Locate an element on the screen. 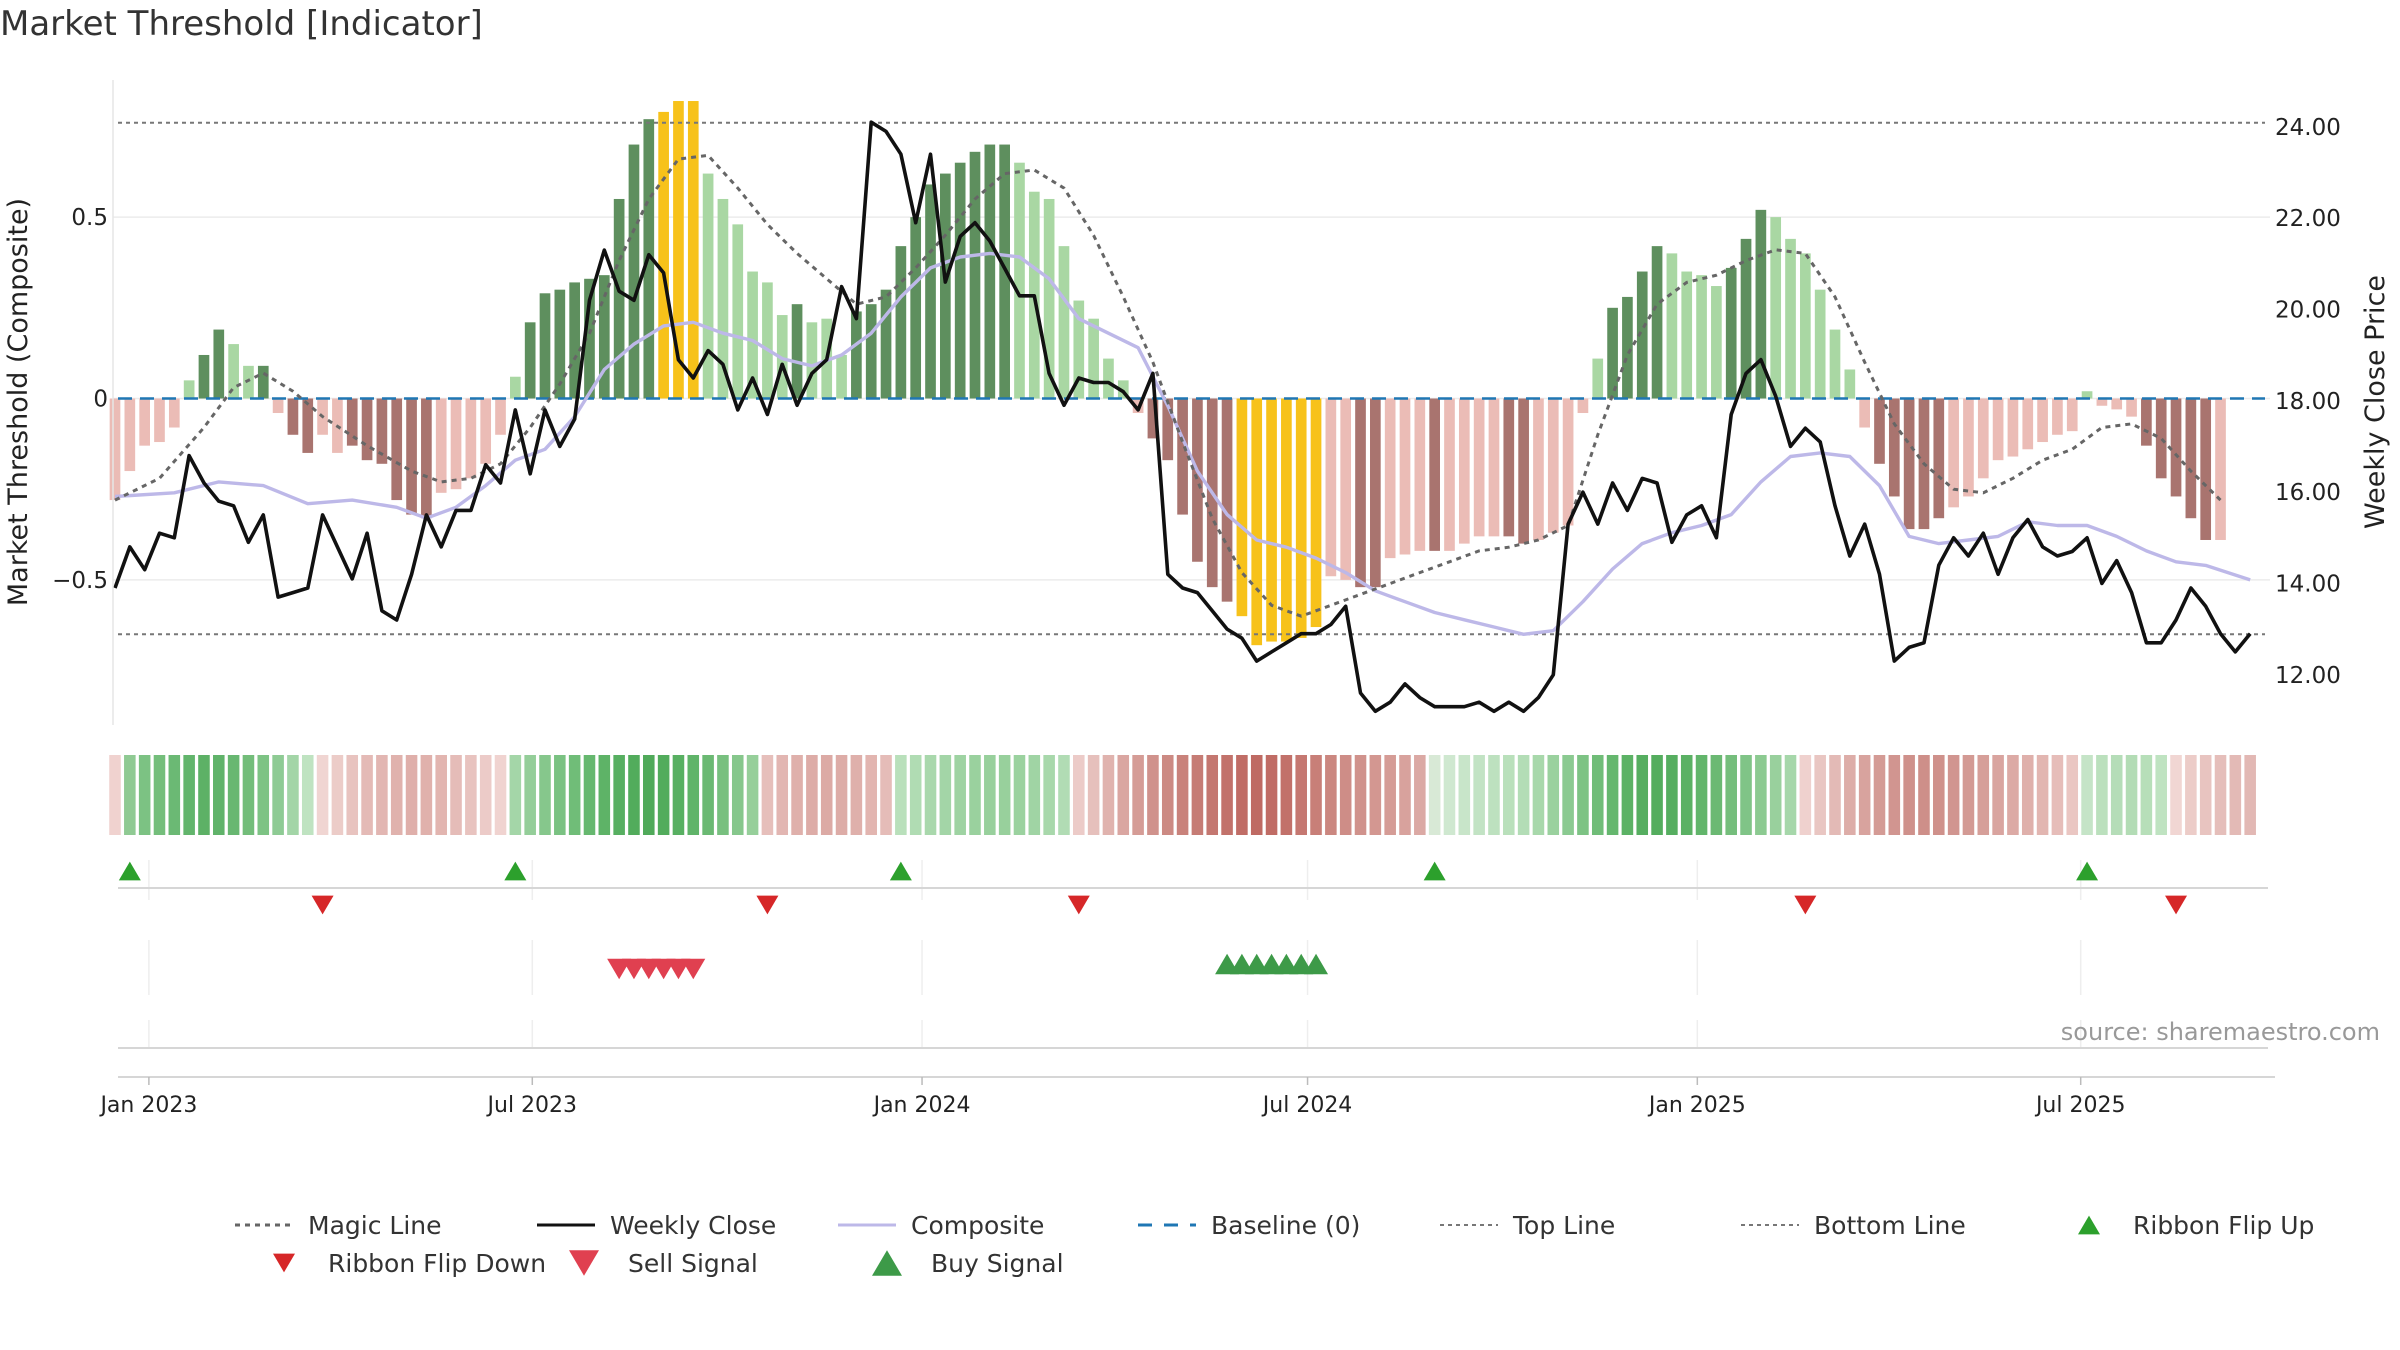 This screenshot has height=1350, width=2400. legend-item: Baseline (0) is located at coordinates (1249, 1225).